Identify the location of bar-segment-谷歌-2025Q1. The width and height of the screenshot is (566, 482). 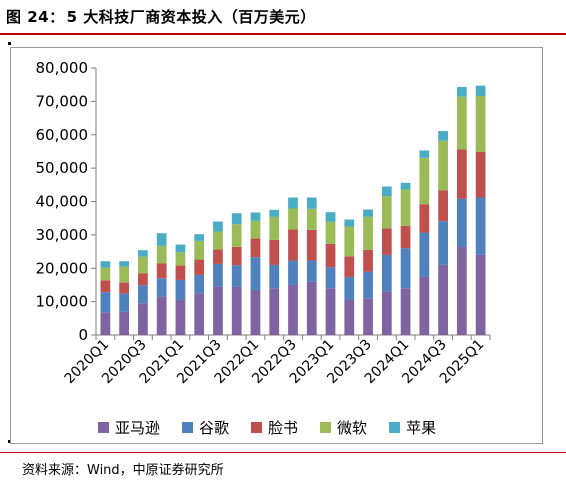
(480, 226).